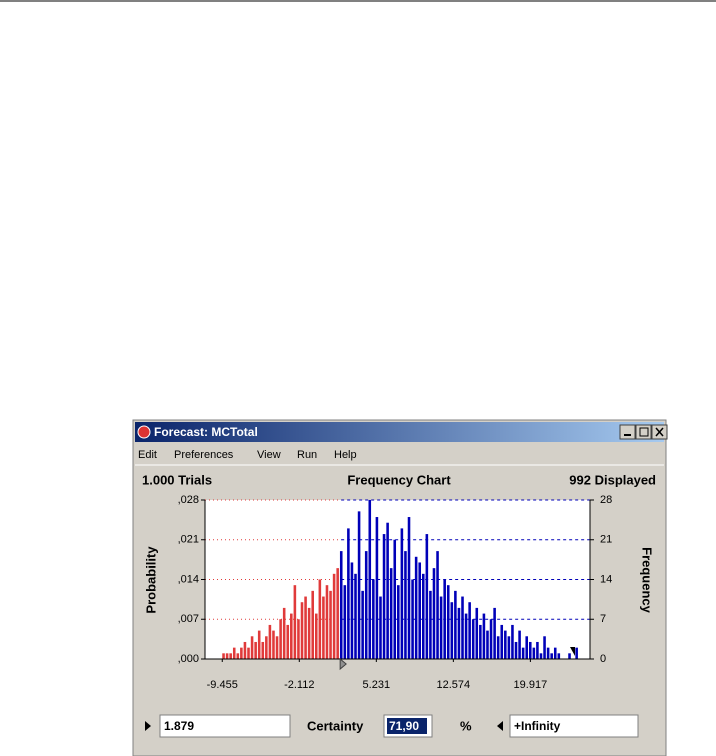 This screenshot has width=716, height=756. Describe the element at coordinates (647, 580) in the screenshot. I see `y2-axis-title: Frequency` at that location.